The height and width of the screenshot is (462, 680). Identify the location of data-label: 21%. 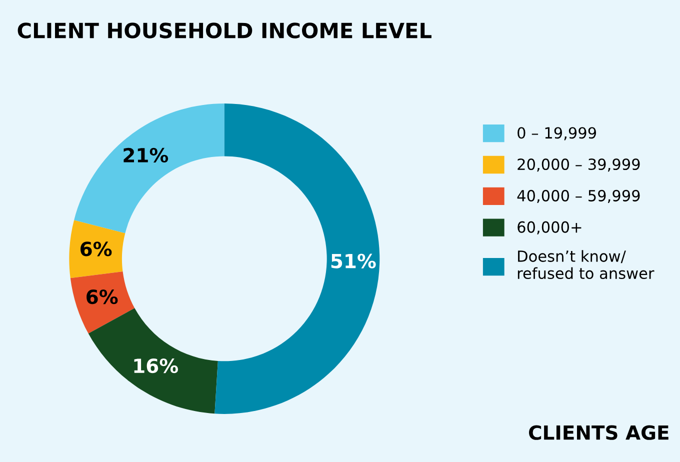
(146, 155).